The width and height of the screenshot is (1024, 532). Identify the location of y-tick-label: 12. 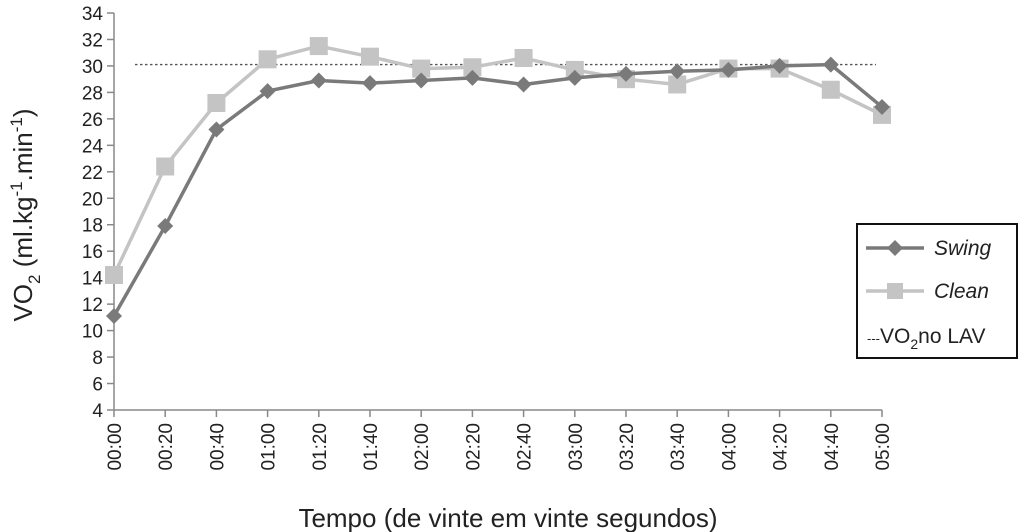
(92, 305).